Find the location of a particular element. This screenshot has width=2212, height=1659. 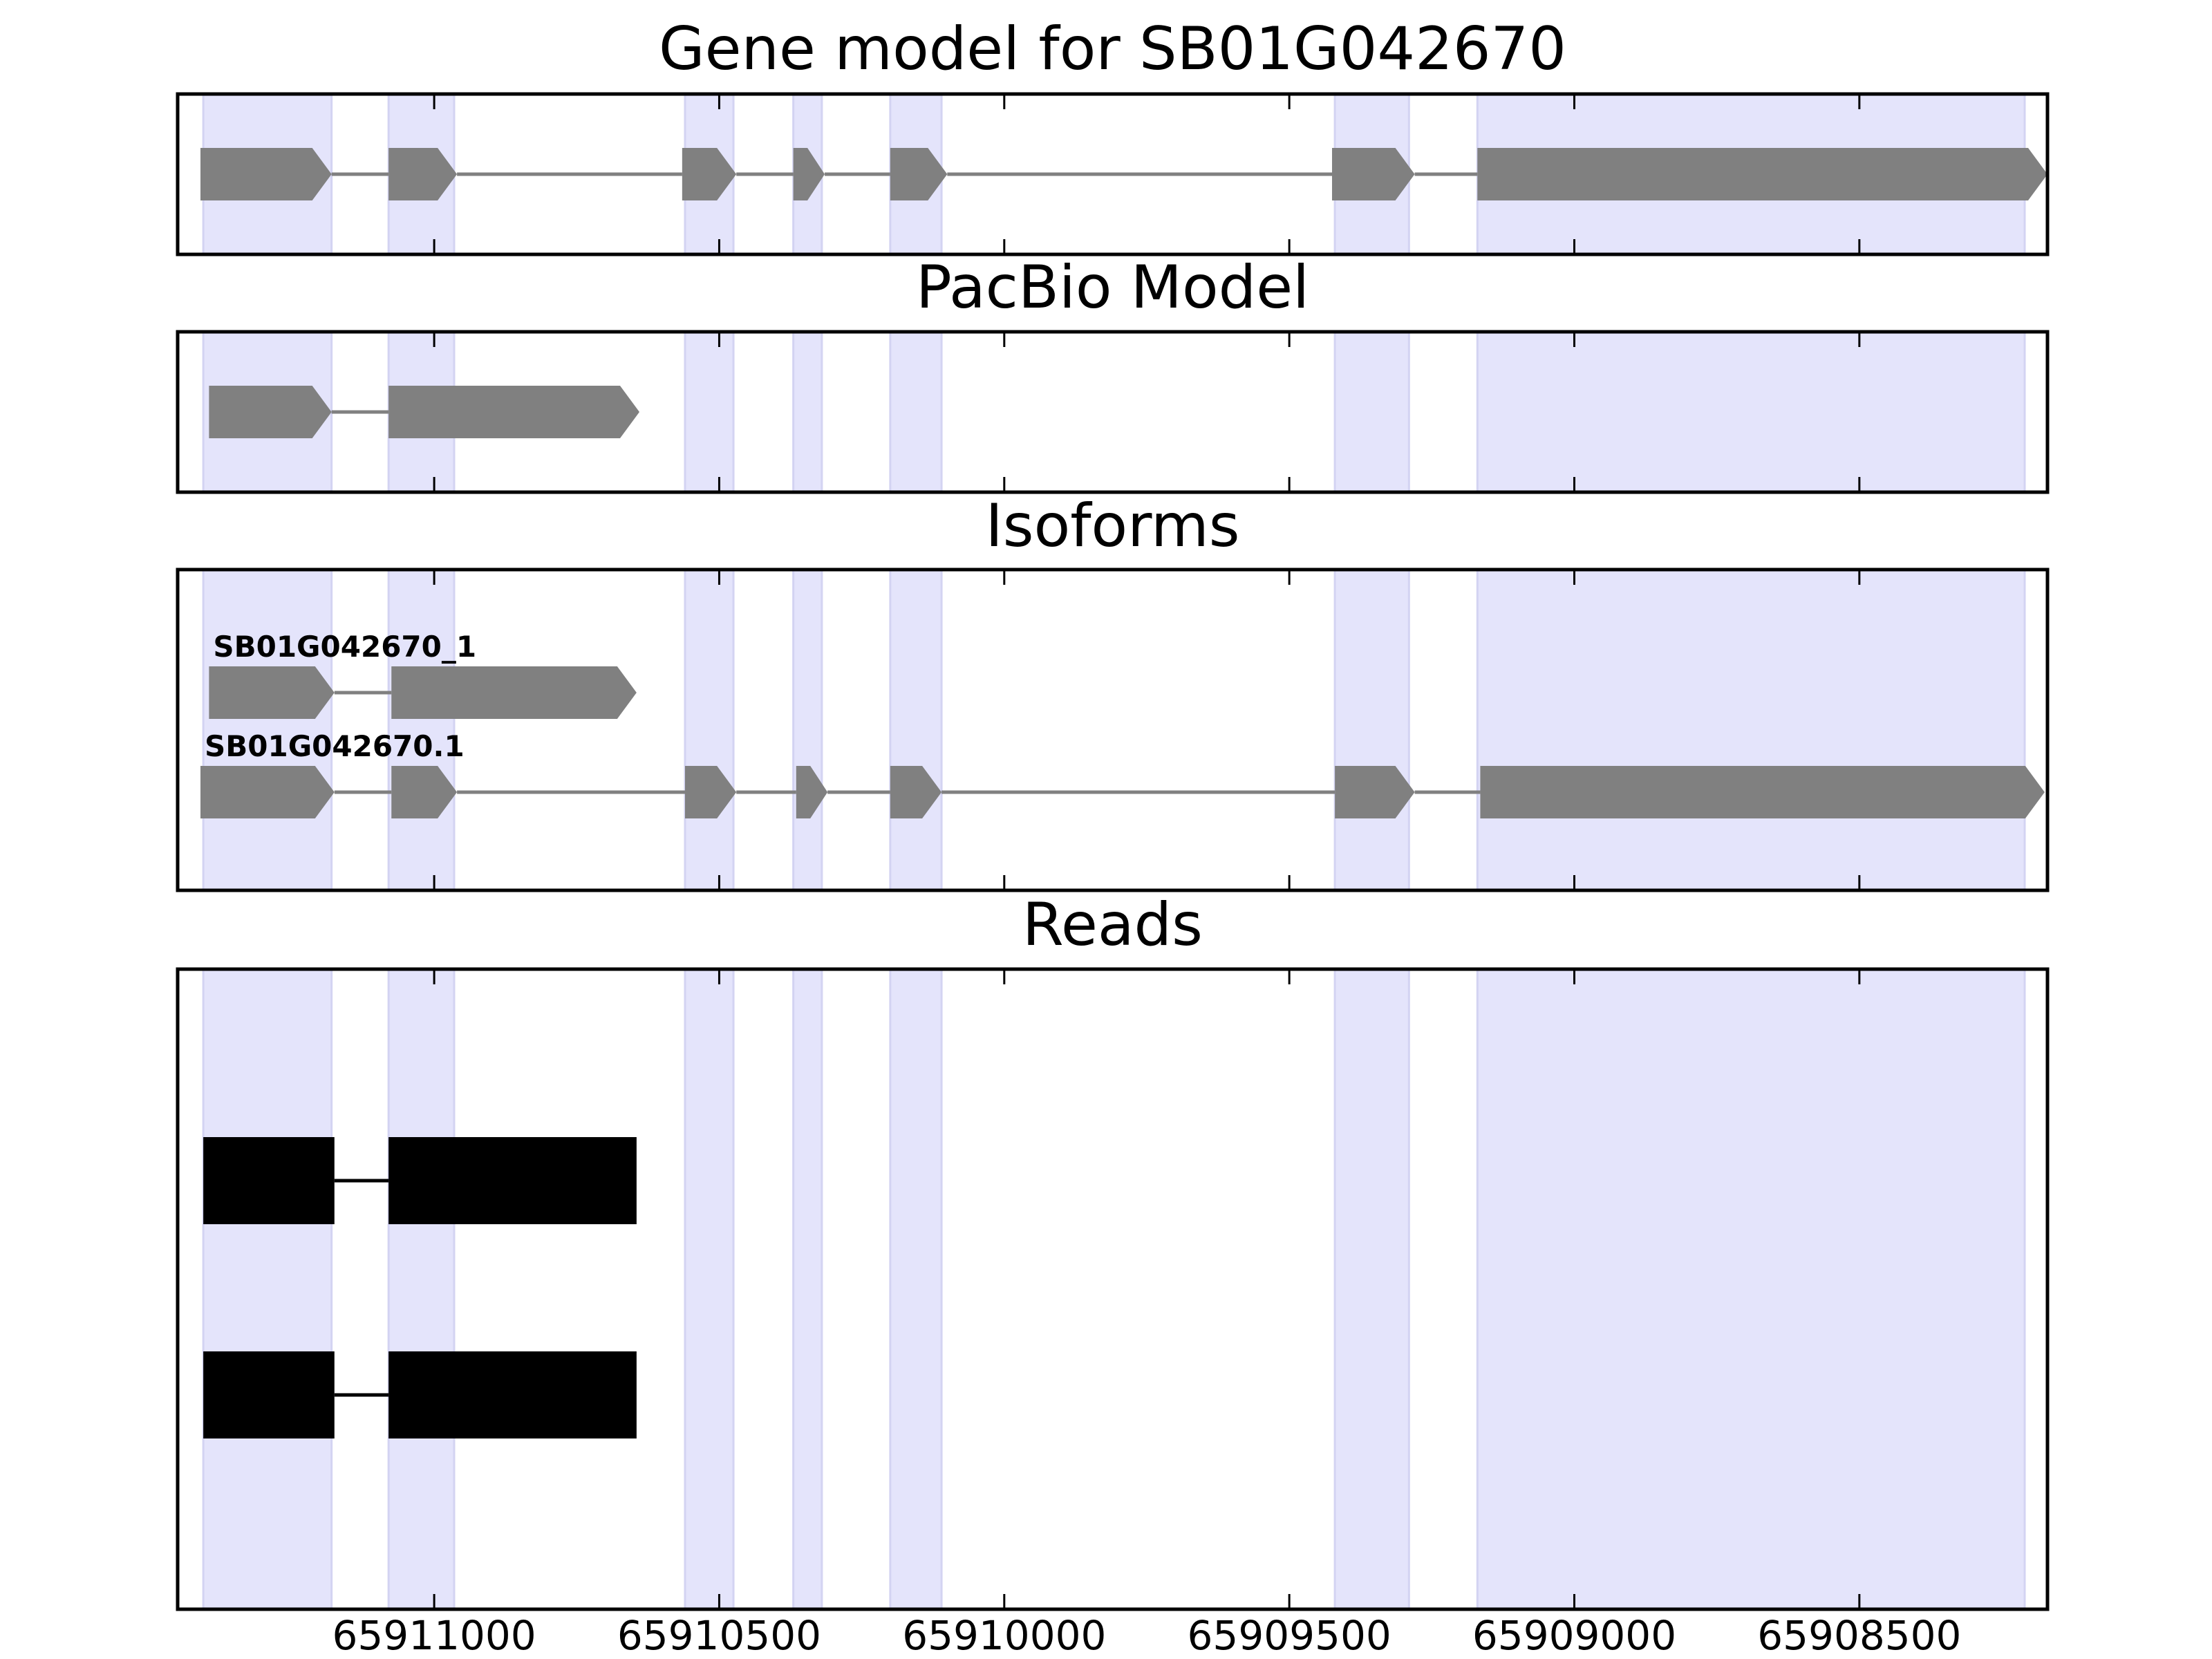

panel-title: PacBio Model is located at coordinates (1112, 287).